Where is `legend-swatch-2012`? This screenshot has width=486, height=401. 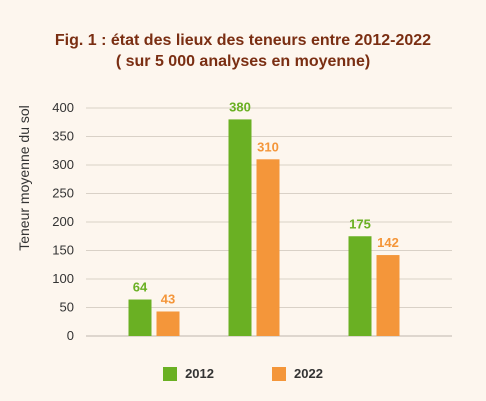
legend-swatch-2012 is located at coordinates (170, 373).